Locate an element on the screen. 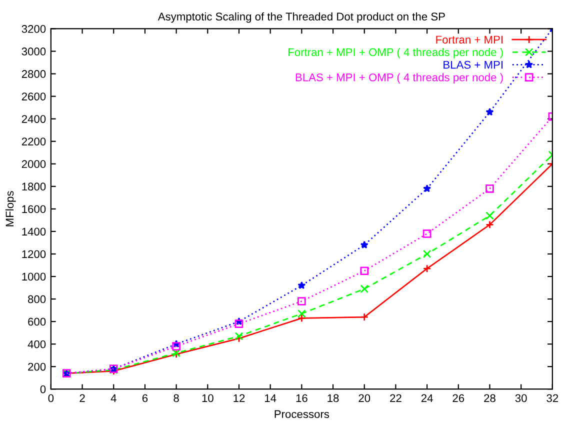 The width and height of the screenshot is (566, 429). x-tick-label: 22 is located at coordinates (396, 398).